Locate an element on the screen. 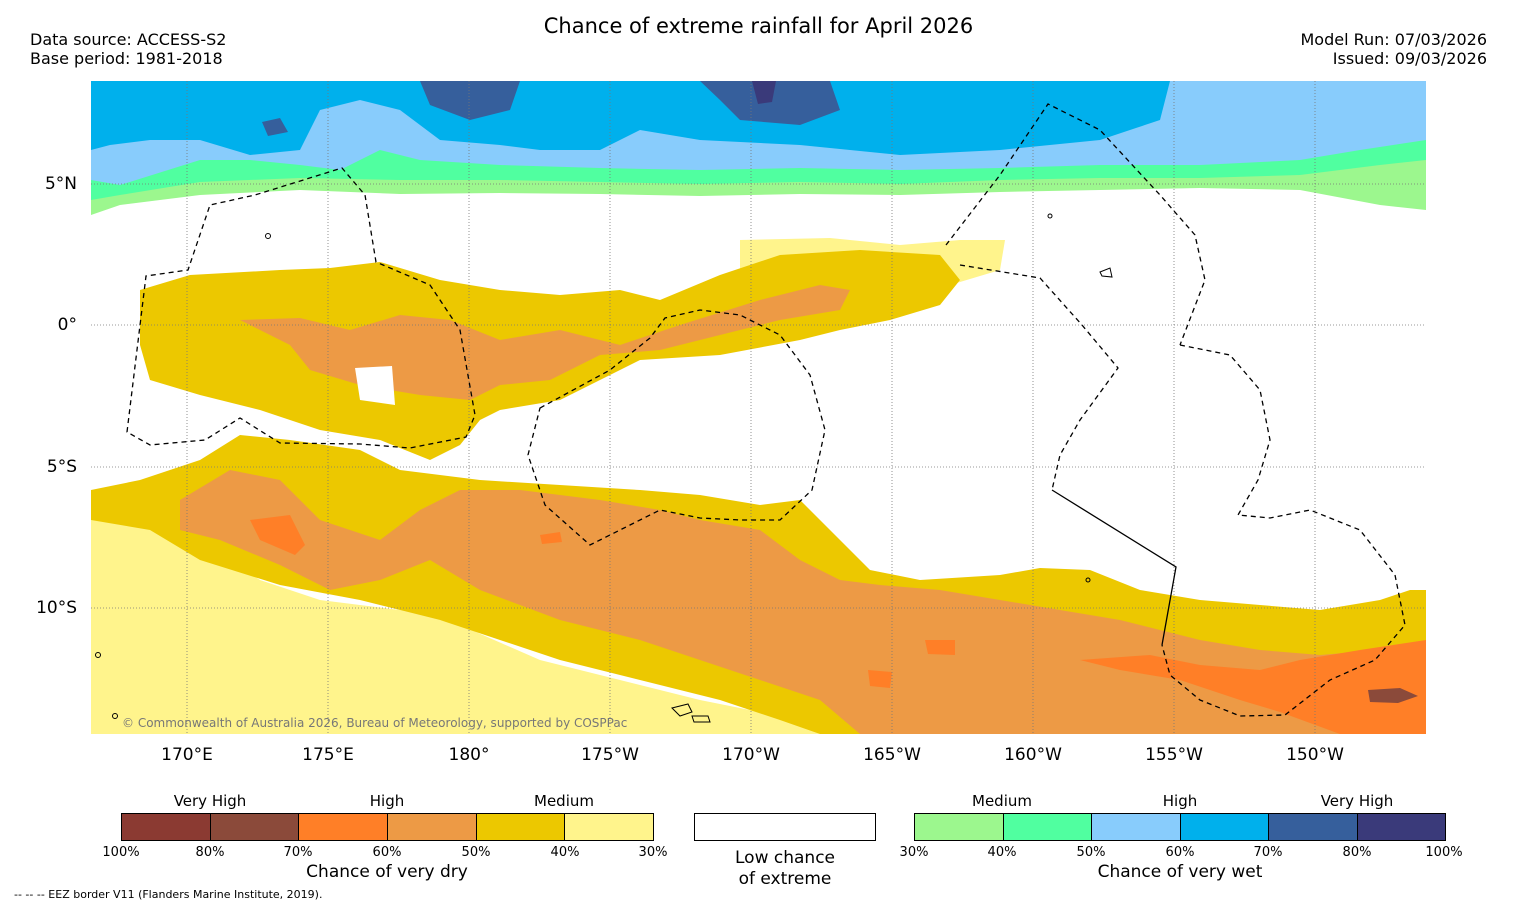 Image resolution: width=1517 pixels, height=908 pixels. eez-solid-border is located at coordinates (1114, 567).